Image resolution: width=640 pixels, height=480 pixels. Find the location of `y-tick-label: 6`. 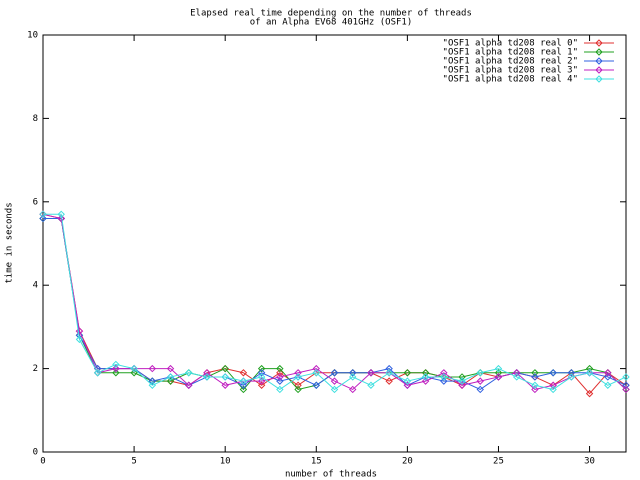

y-tick-label: 6 is located at coordinates (35, 202).